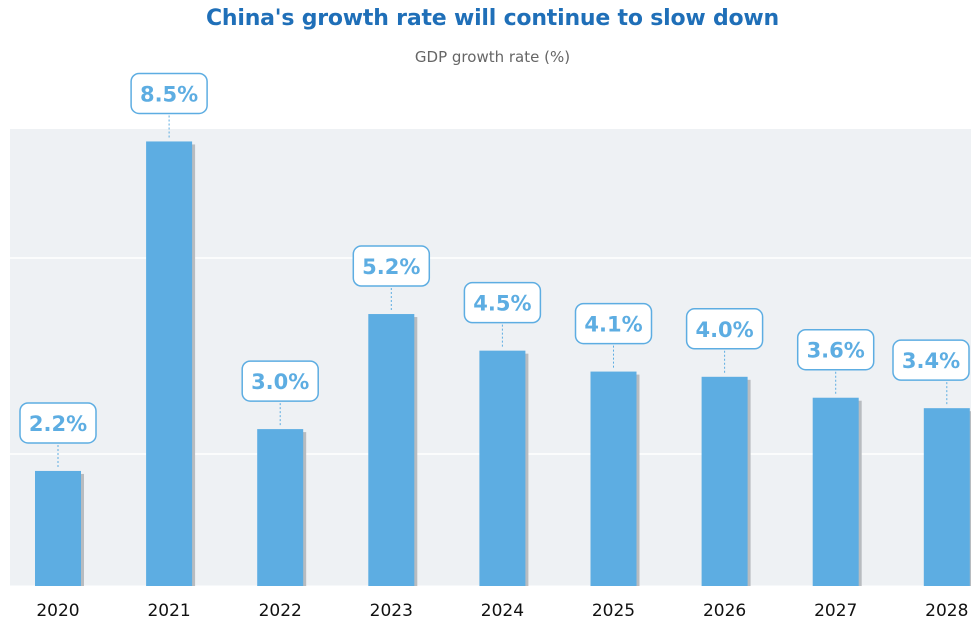 The width and height of the screenshot is (971, 621). Describe the element at coordinates (613, 611) in the screenshot. I see `x-tick-label-2025: 2025` at that location.